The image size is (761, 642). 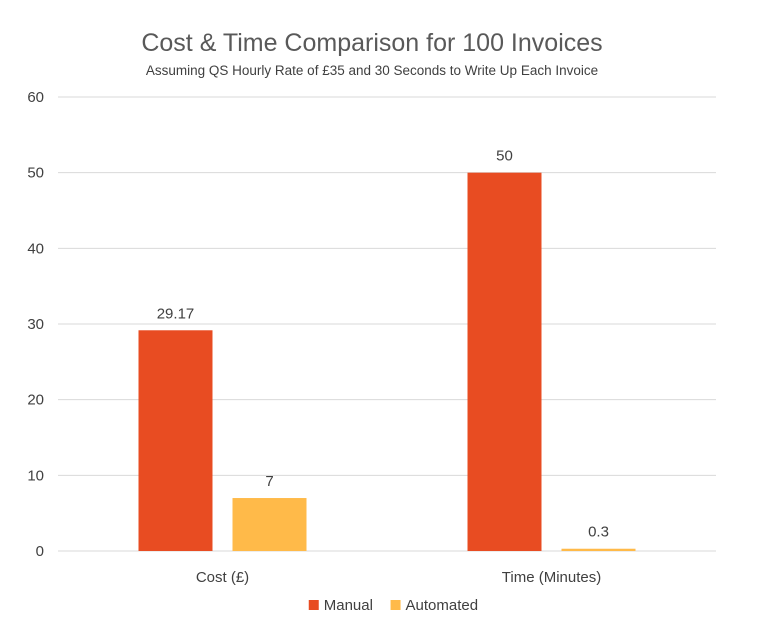 I want to click on x-category-label: Time (Minutes), so click(x=551, y=577).